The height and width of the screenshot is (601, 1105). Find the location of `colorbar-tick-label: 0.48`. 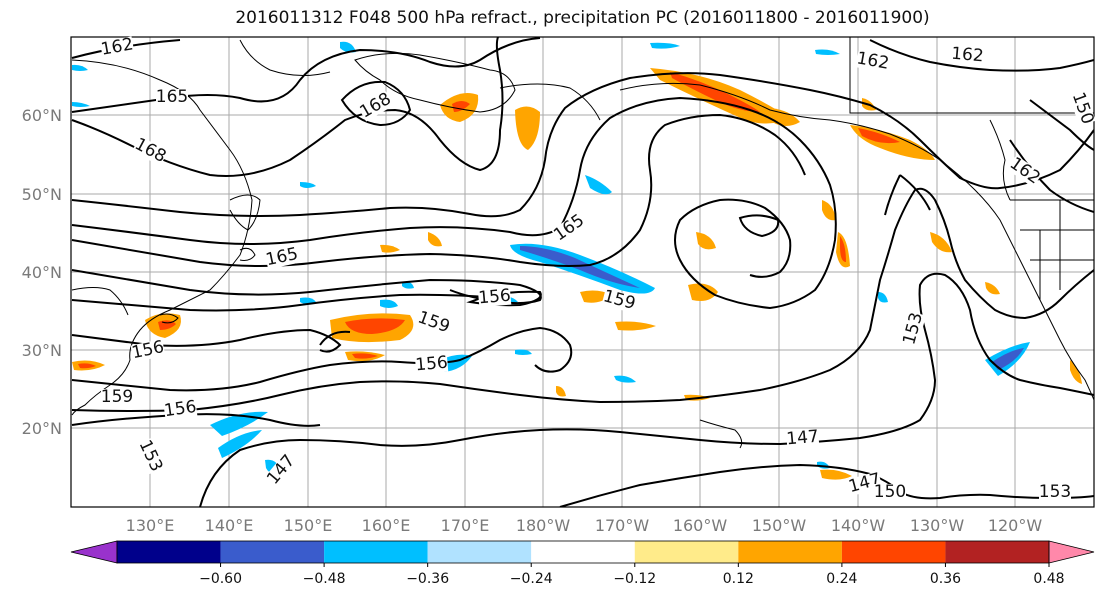

colorbar-tick-label: 0.48 is located at coordinates (1048, 579).